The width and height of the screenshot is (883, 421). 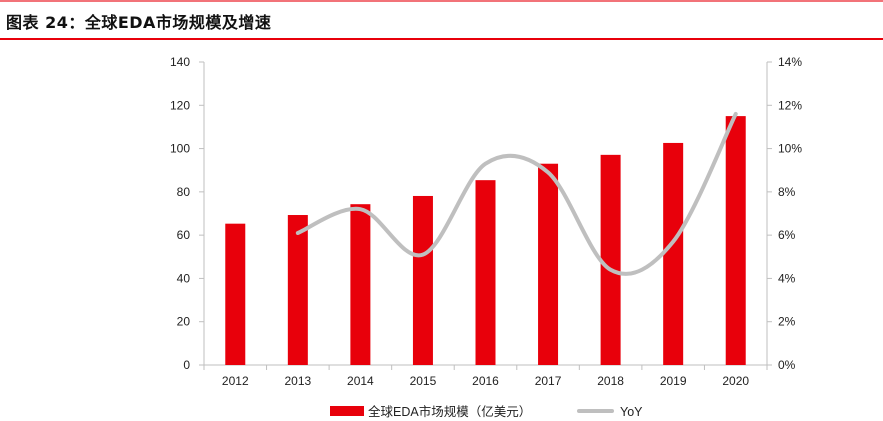 What do you see at coordinates (441, 20) in the screenshot?
I see `figure-title-bar: 图表 24：全球EDA市场规模及增速` at bounding box center [441, 20].